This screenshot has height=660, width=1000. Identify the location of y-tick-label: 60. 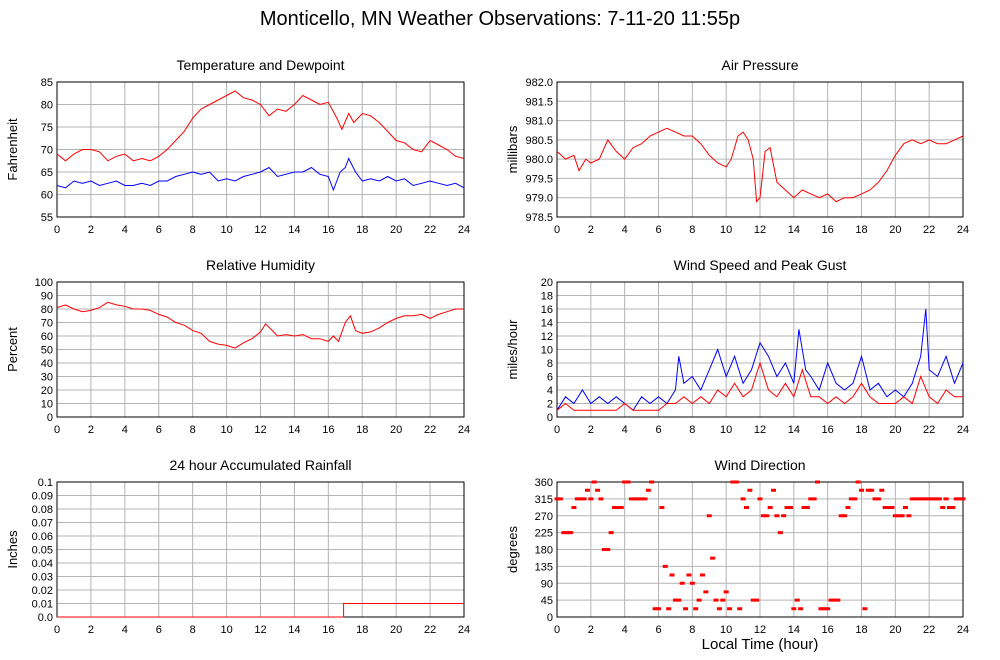
(47, 196).